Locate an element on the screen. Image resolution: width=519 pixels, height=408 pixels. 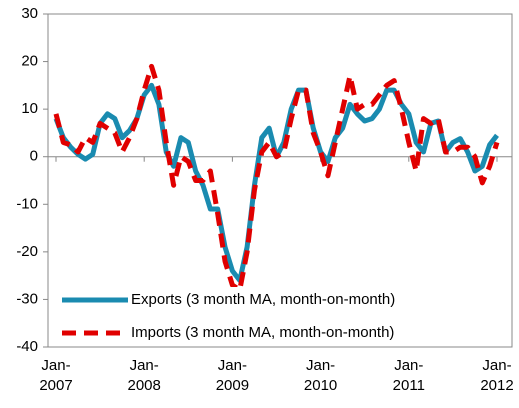
x-tick-label: Jan- 2009 is located at coordinates (232, 375).